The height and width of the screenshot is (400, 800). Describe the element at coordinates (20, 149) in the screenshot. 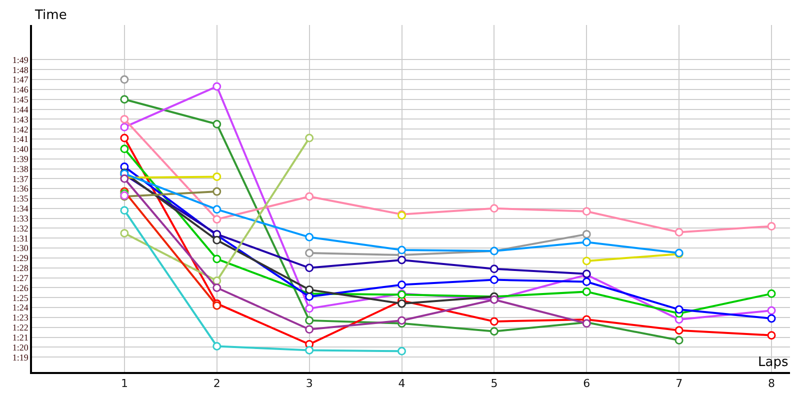

I see `y-tick-label: 1:40` at that location.